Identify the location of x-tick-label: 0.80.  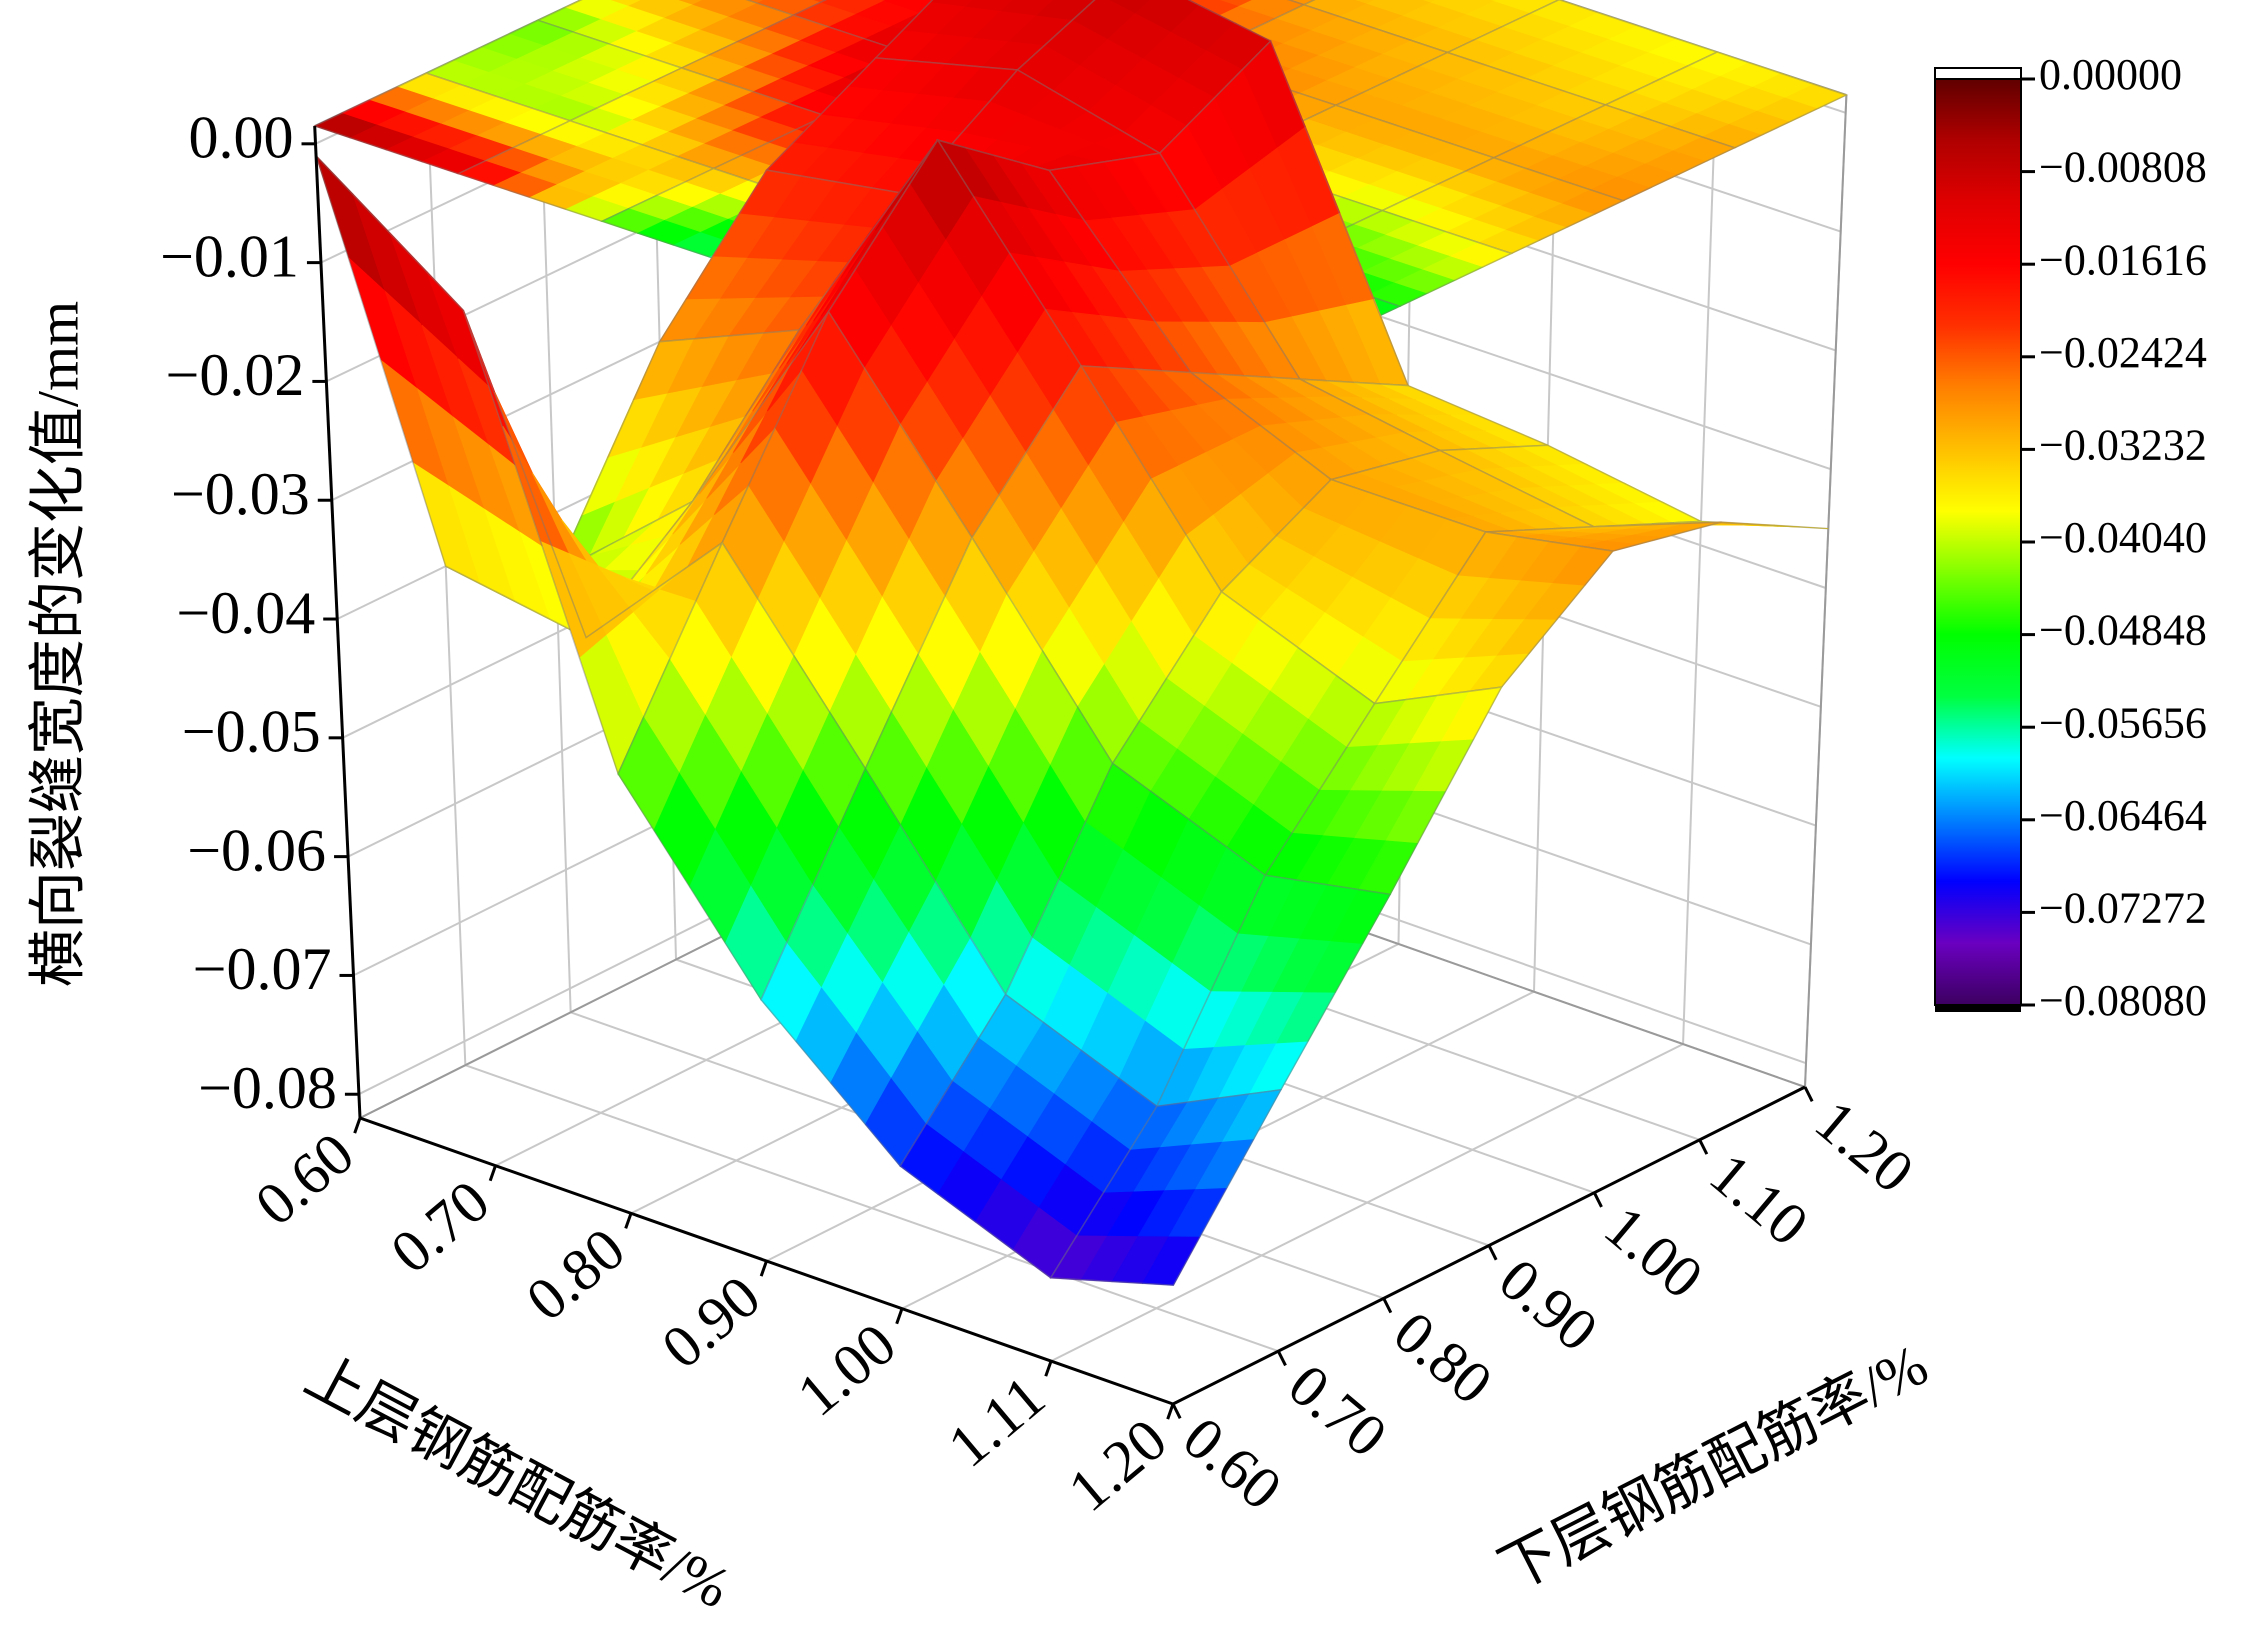
(575, 1274).